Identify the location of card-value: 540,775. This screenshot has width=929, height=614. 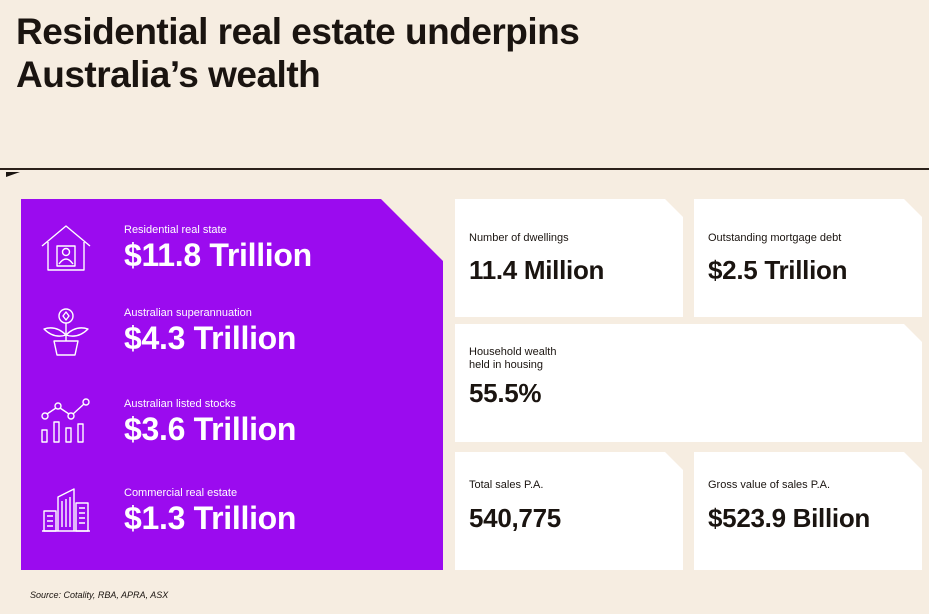
(515, 518).